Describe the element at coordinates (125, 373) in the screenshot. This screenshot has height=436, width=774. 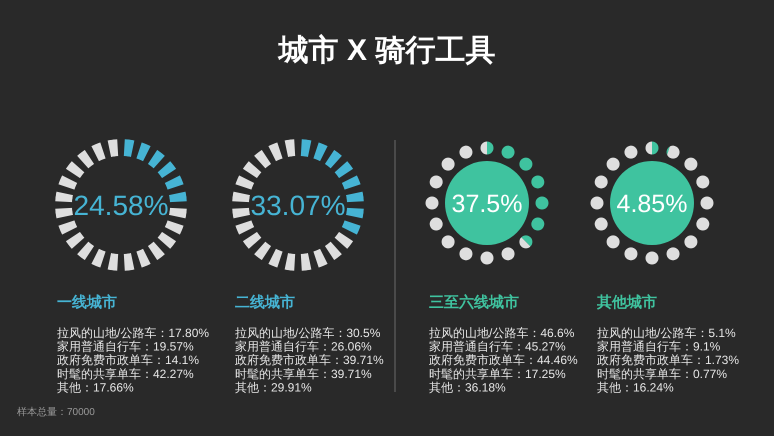
I see `text: 时髦的共享单车：42.27%` at that location.